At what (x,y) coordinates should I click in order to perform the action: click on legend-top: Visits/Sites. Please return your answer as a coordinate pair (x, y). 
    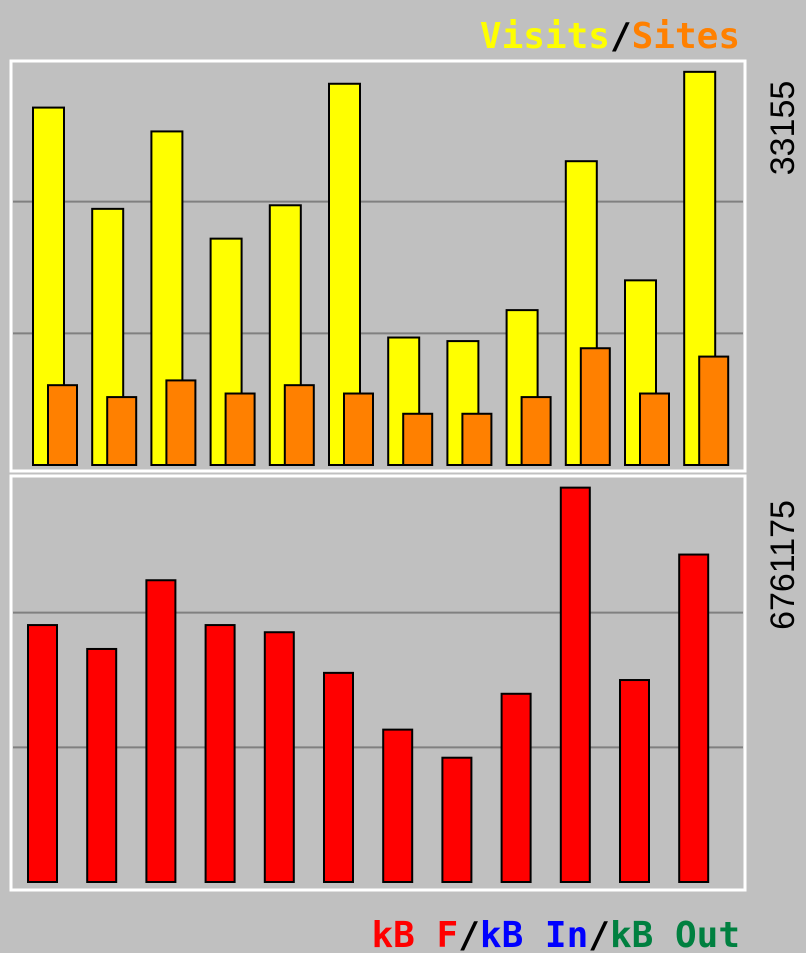
    Looking at the image, I should click on (610, 36).